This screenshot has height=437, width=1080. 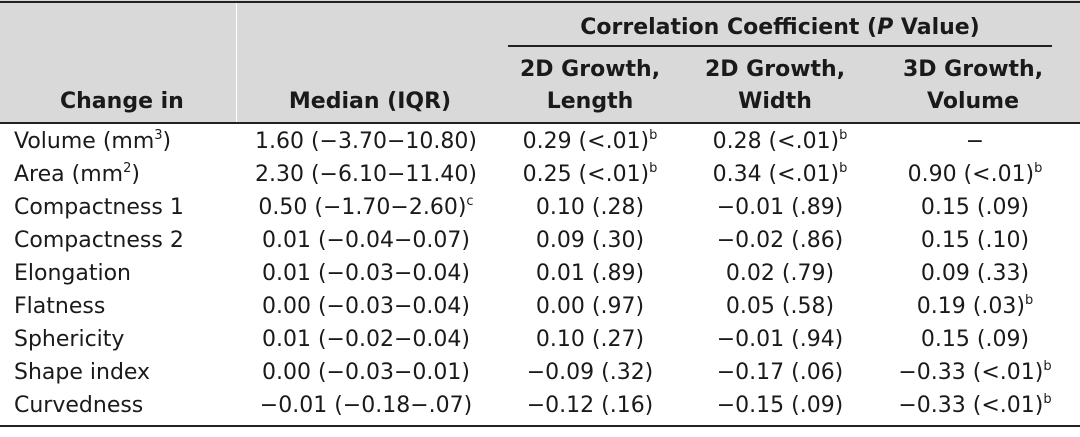 I want to click on median-cell: 0.00 (−0.03−0.04), so click(x=366, y=306).